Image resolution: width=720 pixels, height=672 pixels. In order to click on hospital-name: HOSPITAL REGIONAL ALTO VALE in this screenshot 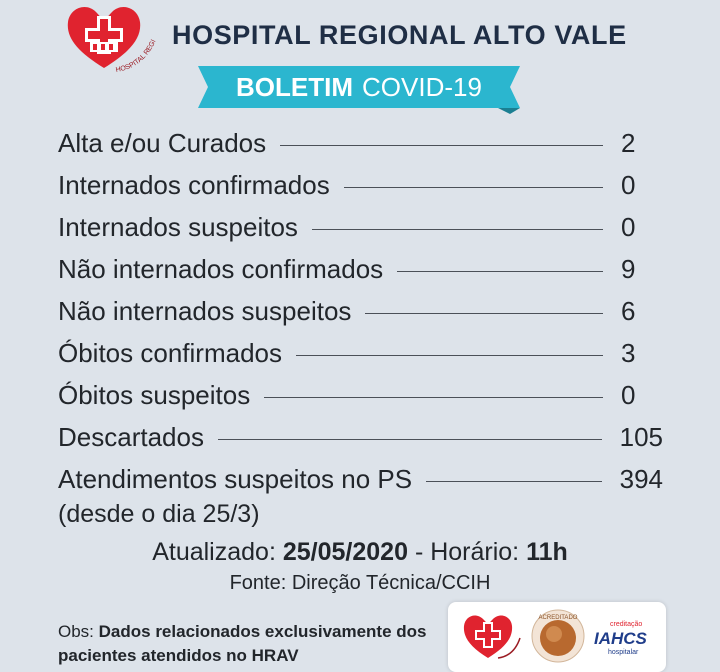, I will do `click(399, 35)`.